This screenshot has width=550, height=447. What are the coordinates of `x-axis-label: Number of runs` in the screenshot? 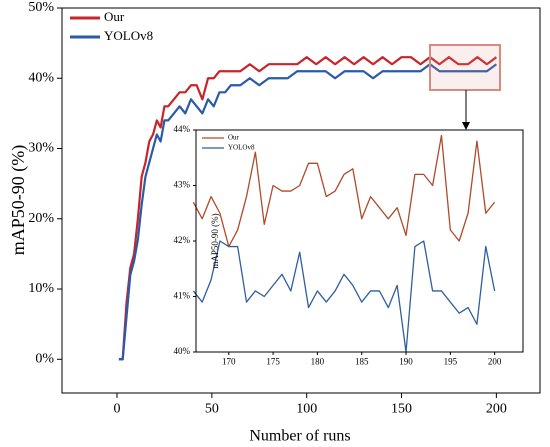 It's located at (299, 436).